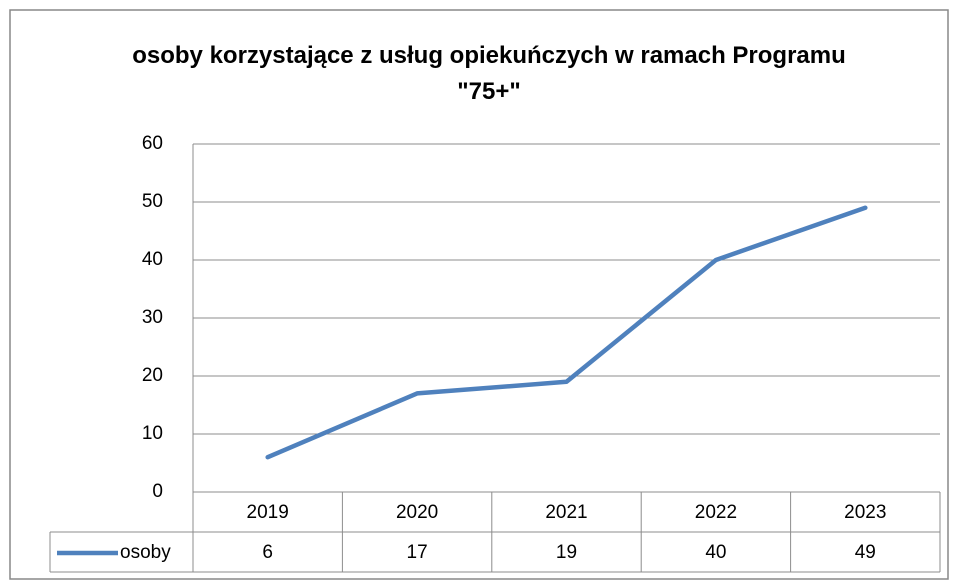  Describe the element at coordinates (157, 491) in the screenshot. I see `y-tick-label: 0` at that location.